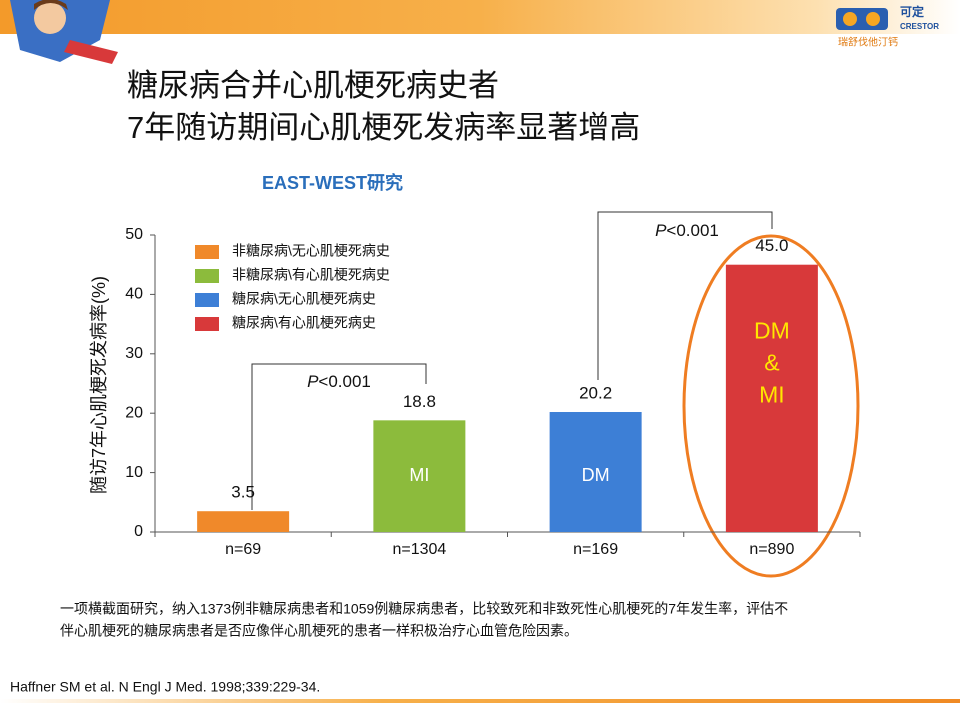 This screenshot has width=960, height=720. Describe the element at coordinates (134, 412) in the screenshot. I see `y-tick-label: 20` at that location.